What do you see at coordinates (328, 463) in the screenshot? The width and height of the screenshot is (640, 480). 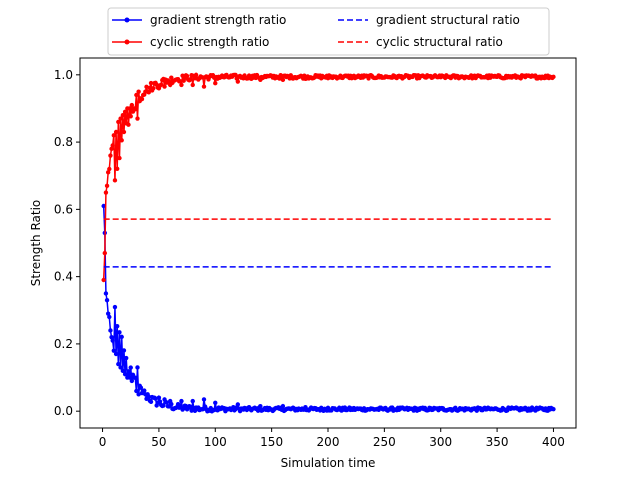 I see `x-axis-label: Simulation time` at bounding box center [328, 463].